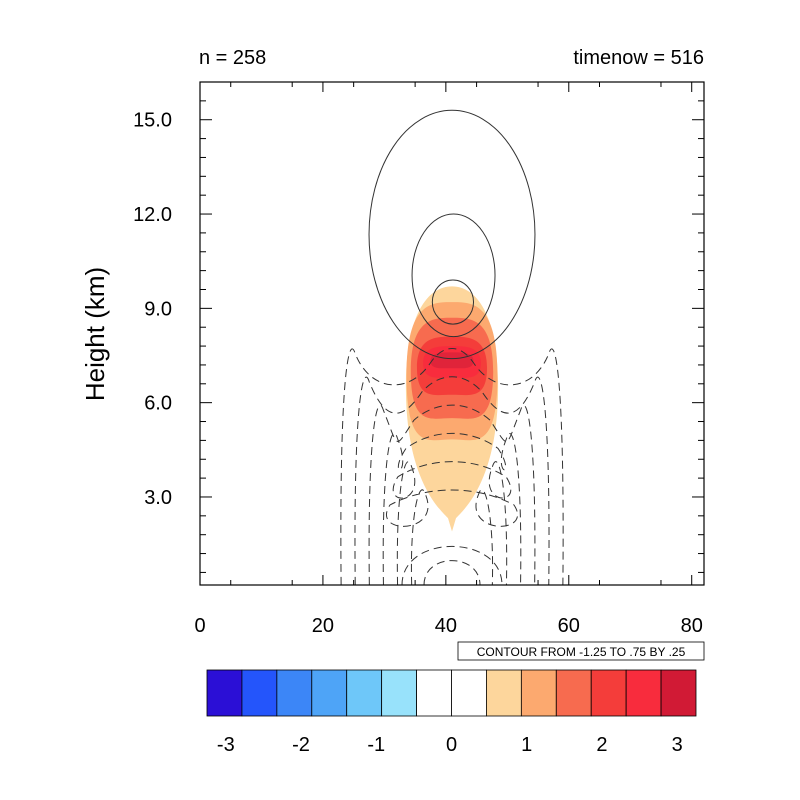 Image resolution: width=800 pixels, height=800 pixels. I want to click on colorbar-tick-labels: -3 -2 -1 0 1 2 3, so click(450, 745).